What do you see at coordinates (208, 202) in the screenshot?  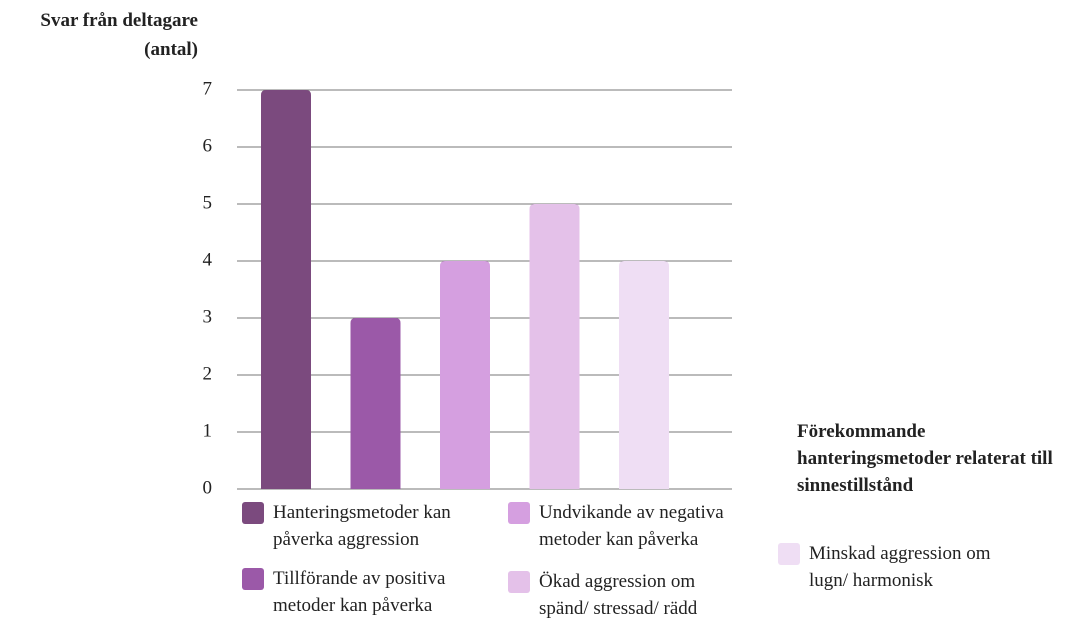 I see `y-tick-label: 5` at bounding box center [208, 202].